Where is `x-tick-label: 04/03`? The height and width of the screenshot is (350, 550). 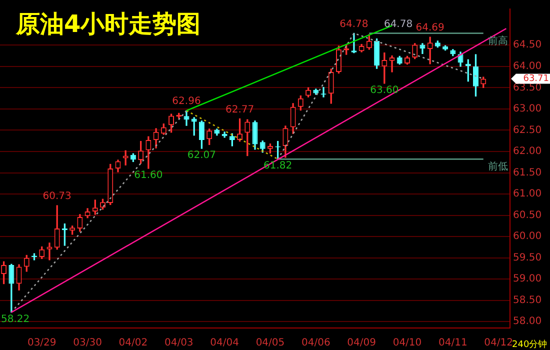 x-tick-label: 04/03 is located at coordinates (179, 343).